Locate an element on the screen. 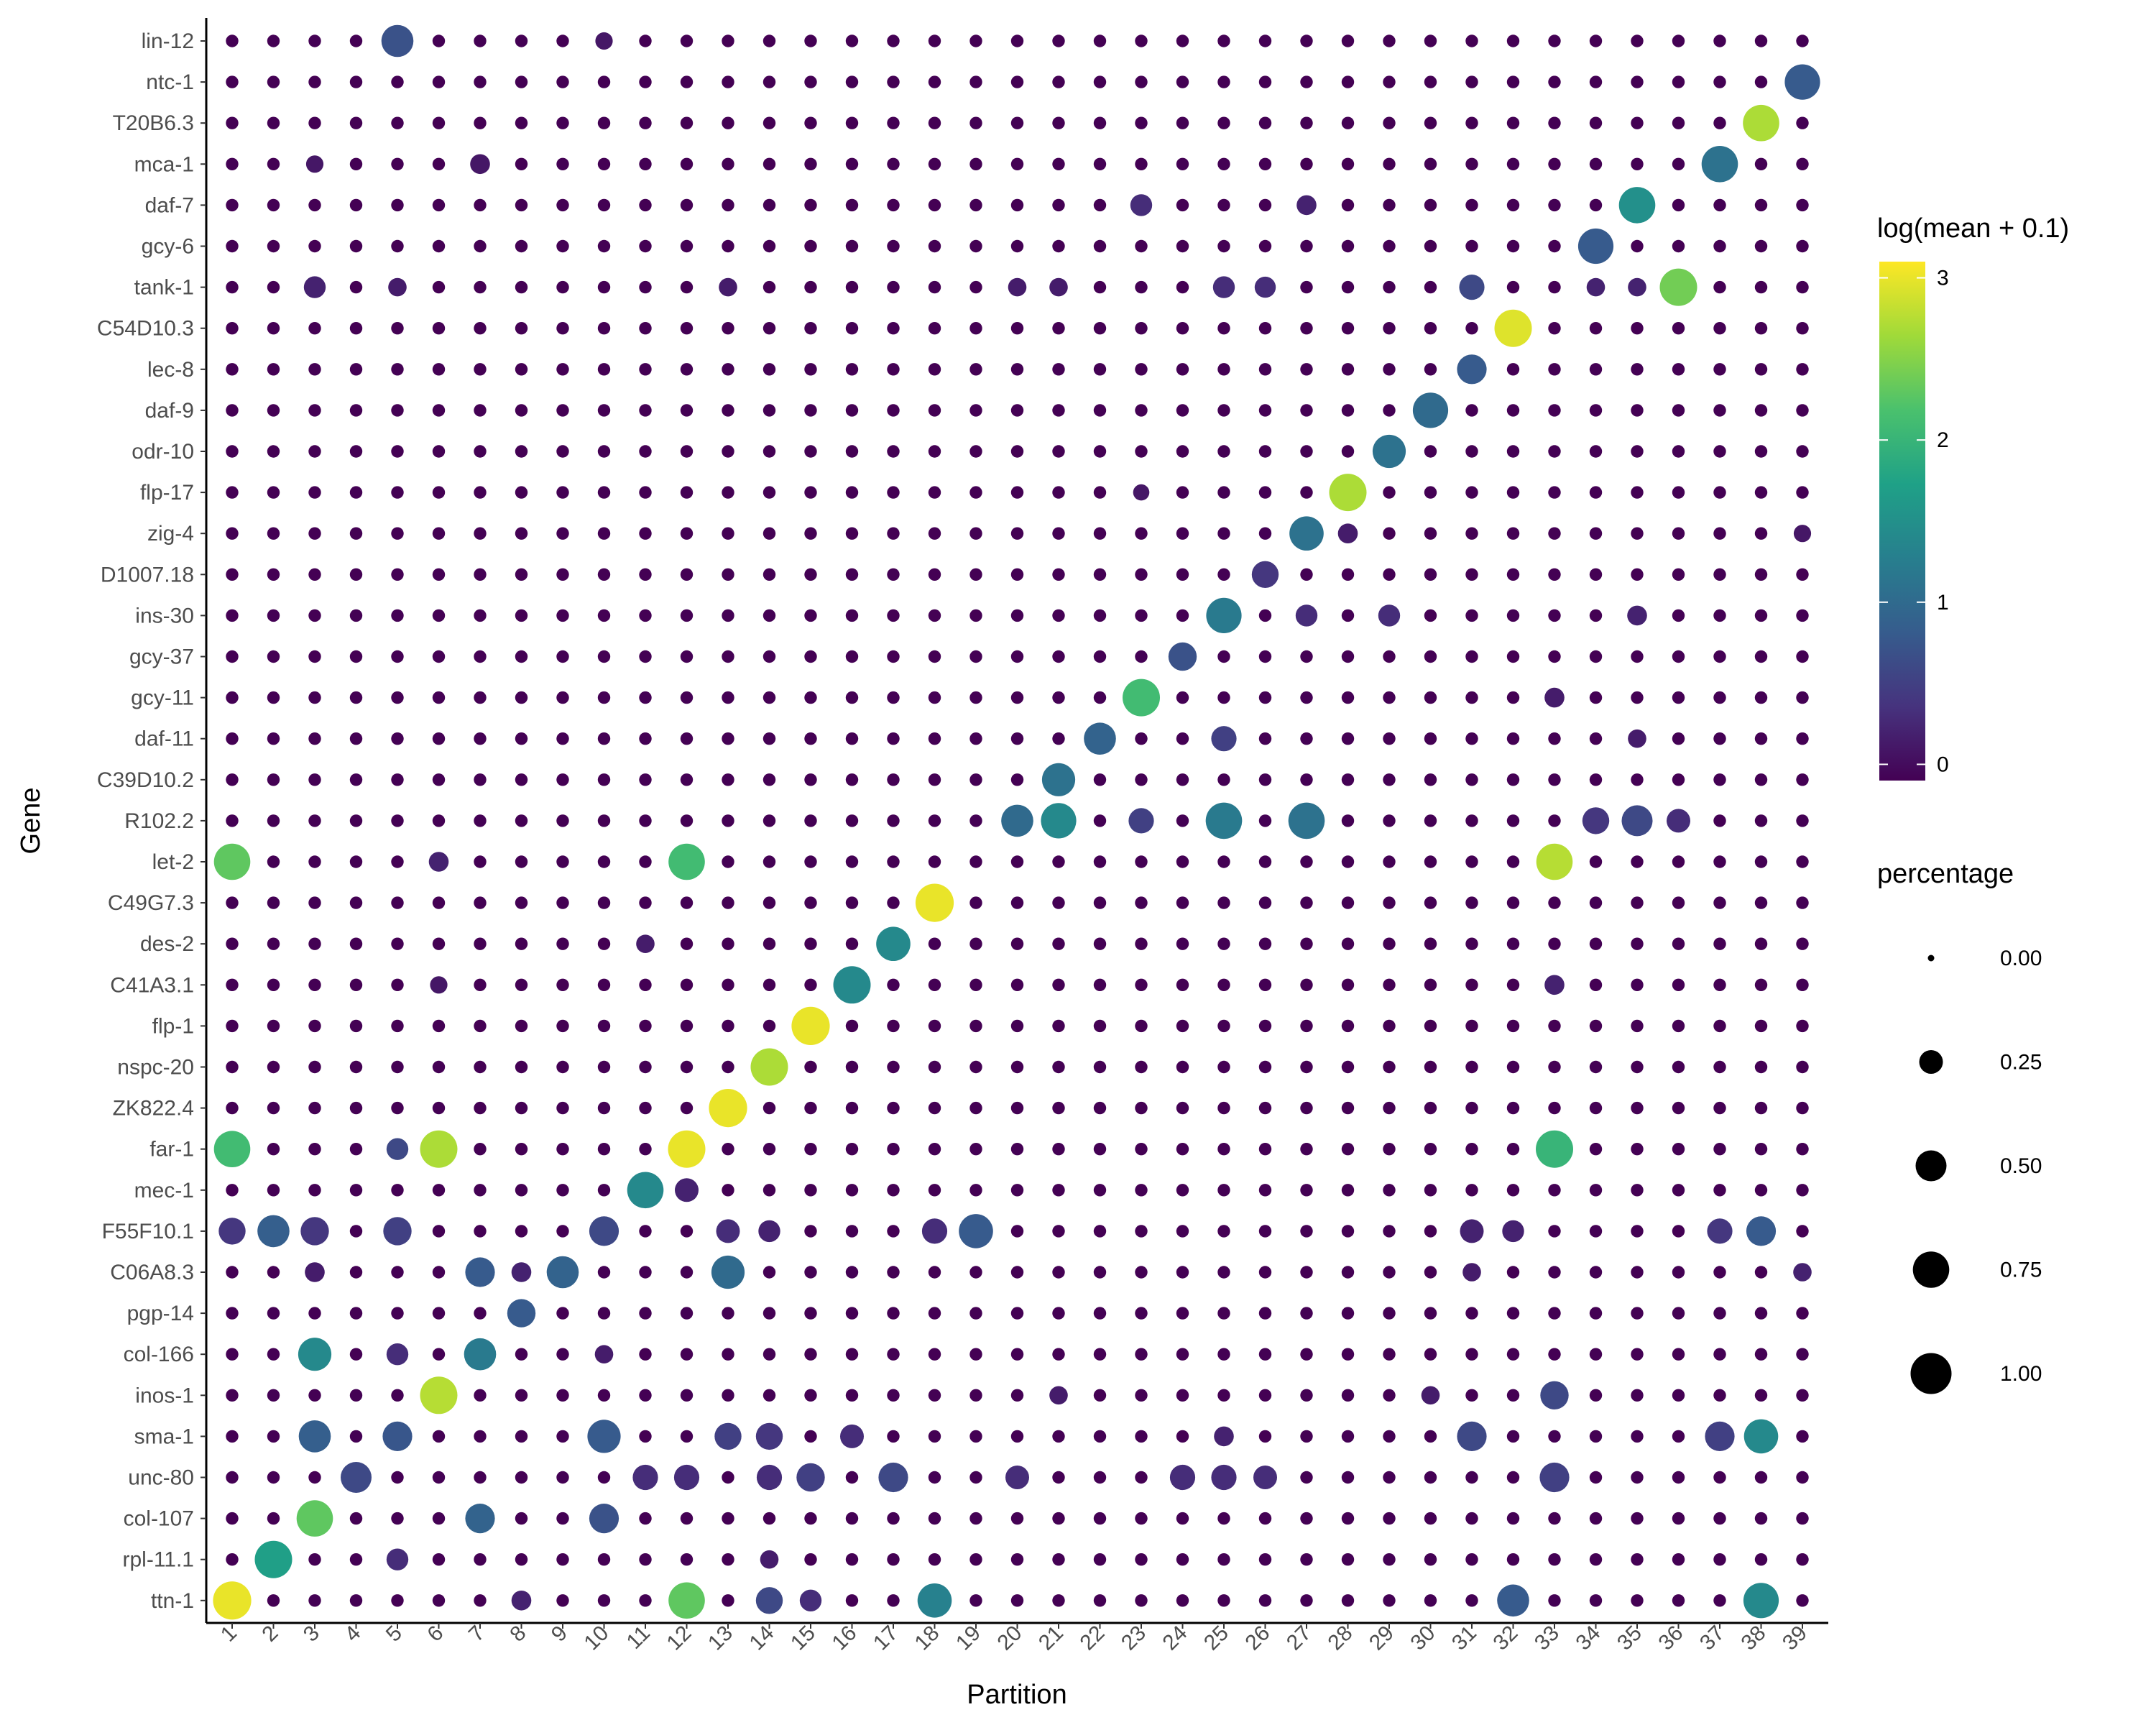 The height and width of the screenshot is (1725, 2156). partition-label: 25 is located at coordinates (1216, 1638).